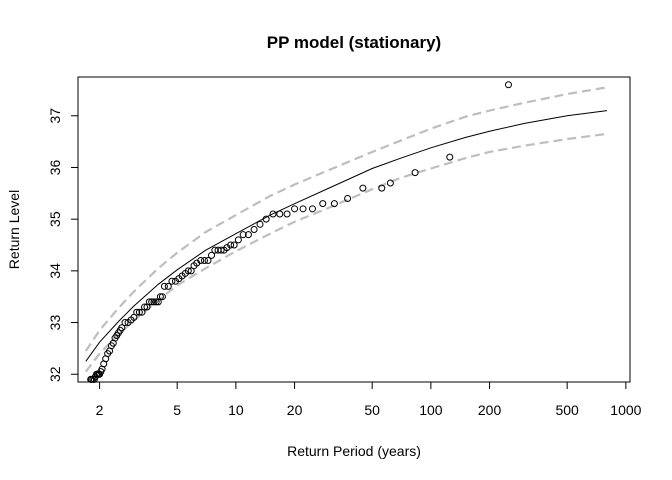 The image size is (672, 480). Describe the element at coordinates (372, 410) in the screenshot. I see `x-tick-label: 50` at that location.